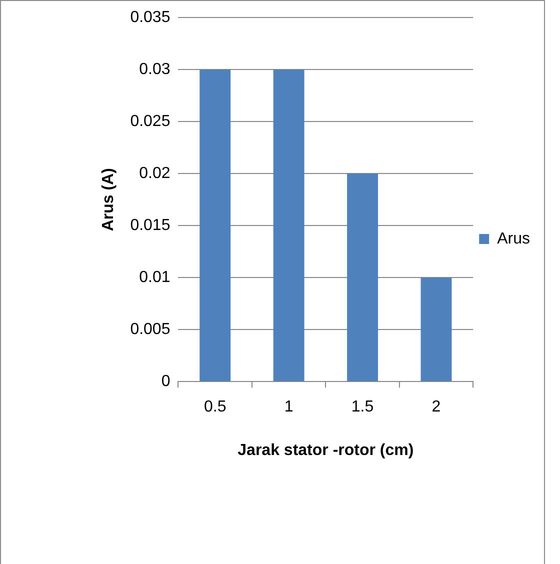 This screenshot has height=564, width=560. What do you see at coordinates (513, 239) in the screenshot?
I see `legend-label: Arus` at bounding box center [513, 239].